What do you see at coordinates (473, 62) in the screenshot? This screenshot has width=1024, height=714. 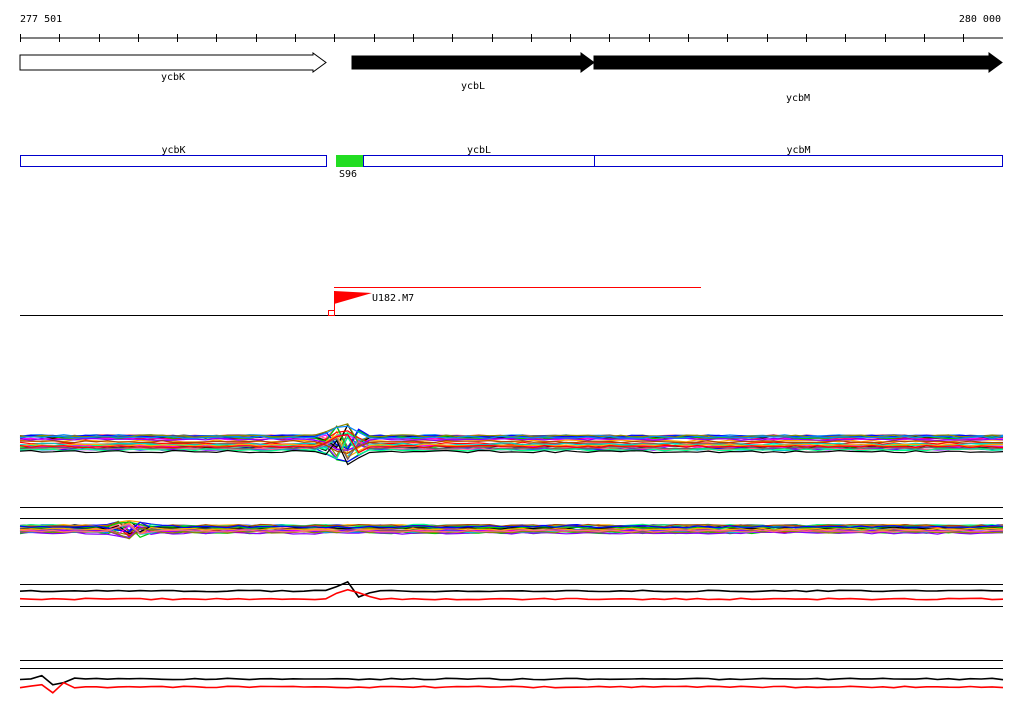 I see `gene-arrow-ycbL` at bounding box center [473, 62].